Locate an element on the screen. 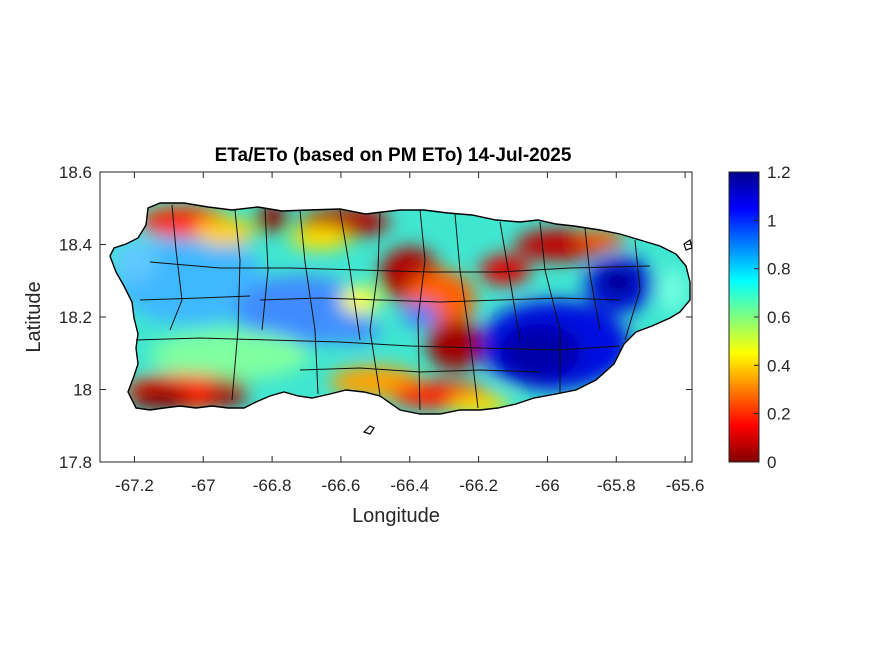 Image resolution: width=875 pixels, height=656 pixels. blob-northeast-dark is located at coordinates (618, 282).